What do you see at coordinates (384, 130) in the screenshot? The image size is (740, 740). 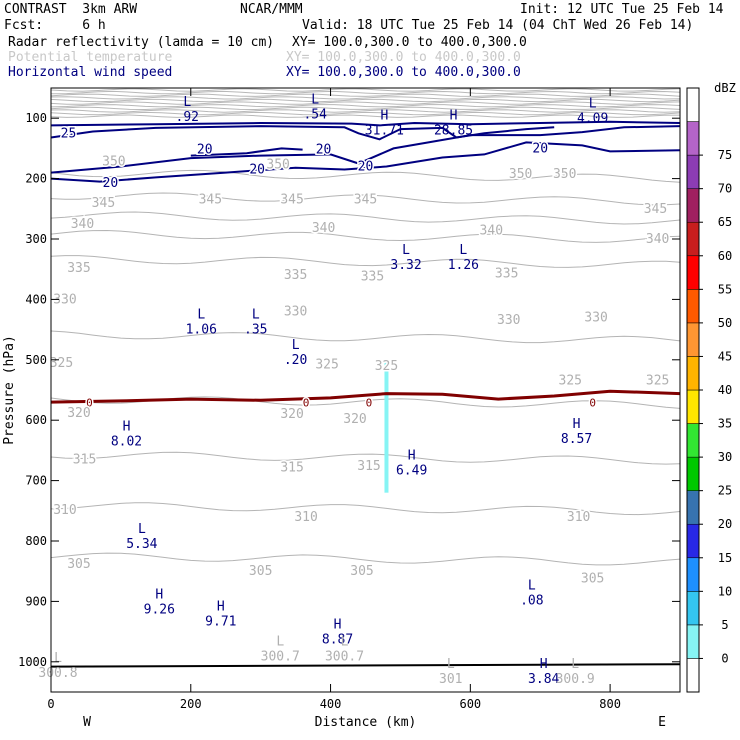 I see `extremum-value: 31.71` at bounding box center [384, 130].